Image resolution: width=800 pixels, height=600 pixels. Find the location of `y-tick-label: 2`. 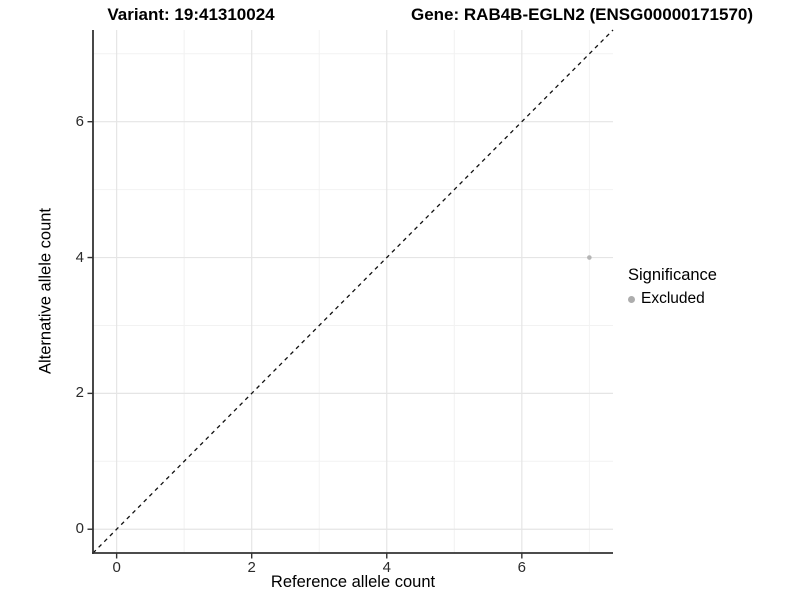

y-tick-label: 2 is located at coordinates (79, 393).